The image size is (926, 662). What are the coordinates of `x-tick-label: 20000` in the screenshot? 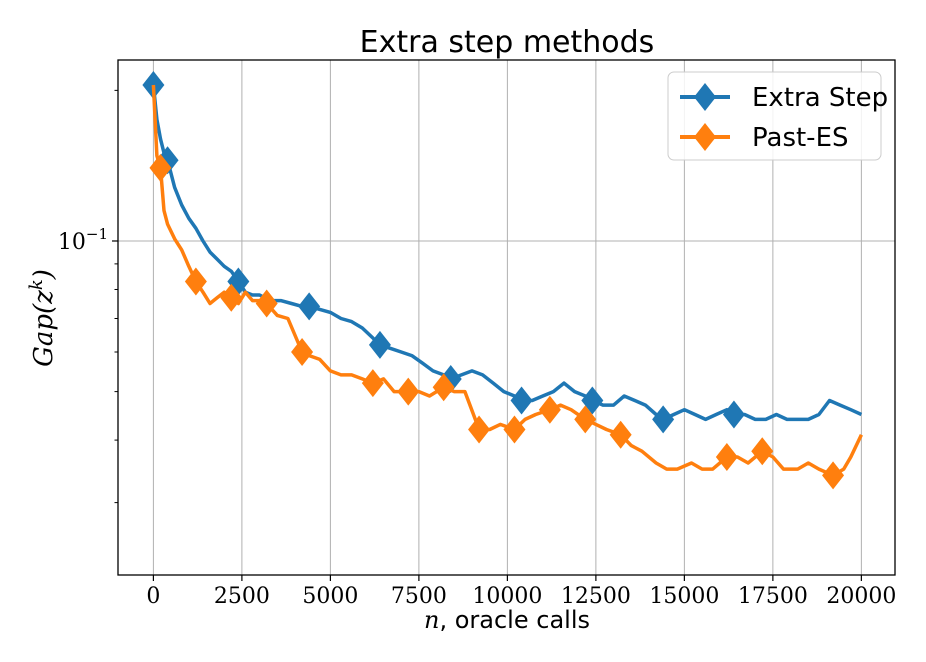 It's located at (861, 596).